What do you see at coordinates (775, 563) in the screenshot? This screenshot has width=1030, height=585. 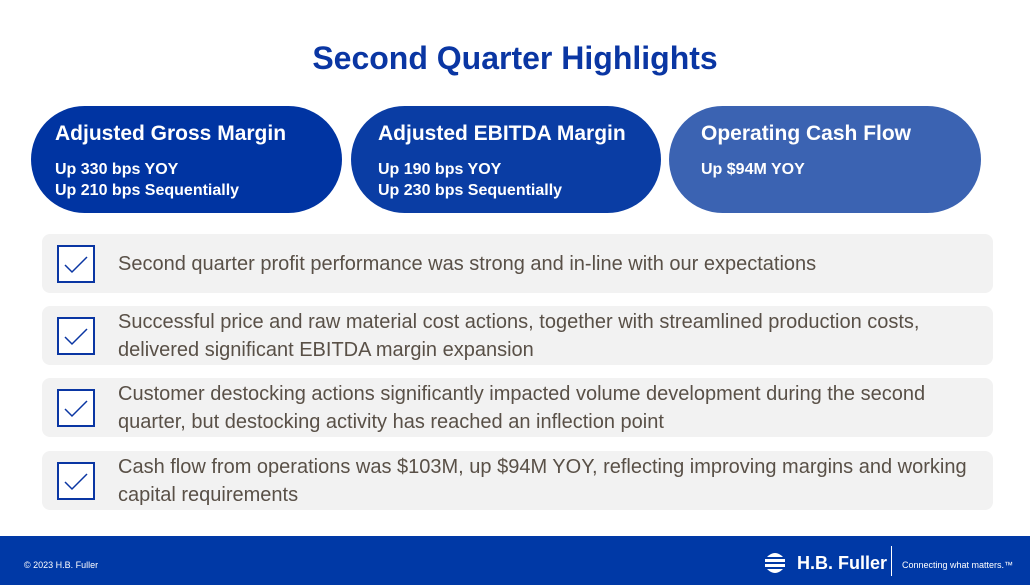 I see `hb-fuller-logo-icon` at bounding box center [775, 563].